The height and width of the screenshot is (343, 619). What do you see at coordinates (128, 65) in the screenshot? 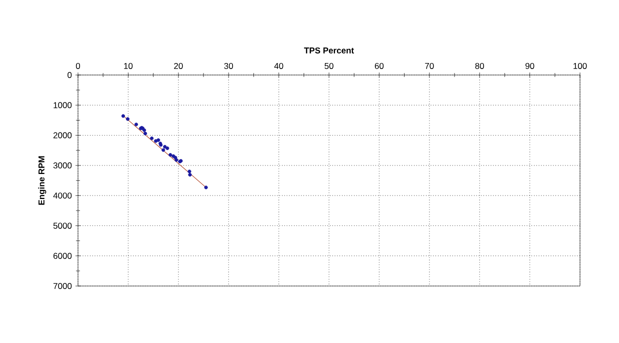
I see `x-tick-label: 10` at bounding box center [128, 65].